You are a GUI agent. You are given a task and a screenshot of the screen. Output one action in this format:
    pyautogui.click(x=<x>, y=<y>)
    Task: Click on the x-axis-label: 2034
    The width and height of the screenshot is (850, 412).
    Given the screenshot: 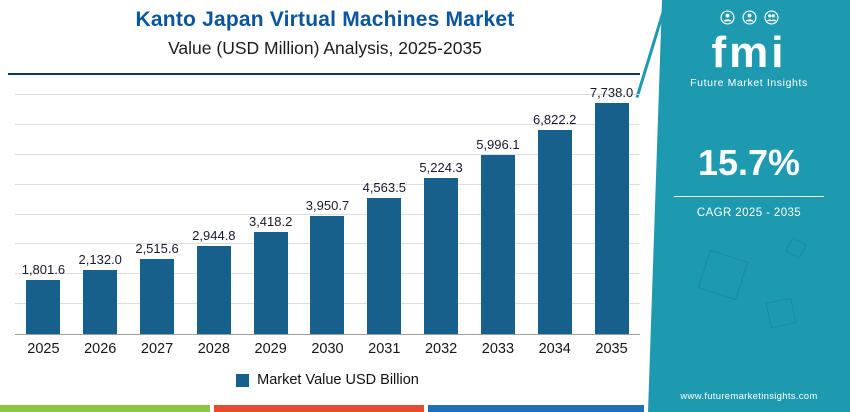 What is the action you would take?
    pyautogui.click(x=554, y=349)
    